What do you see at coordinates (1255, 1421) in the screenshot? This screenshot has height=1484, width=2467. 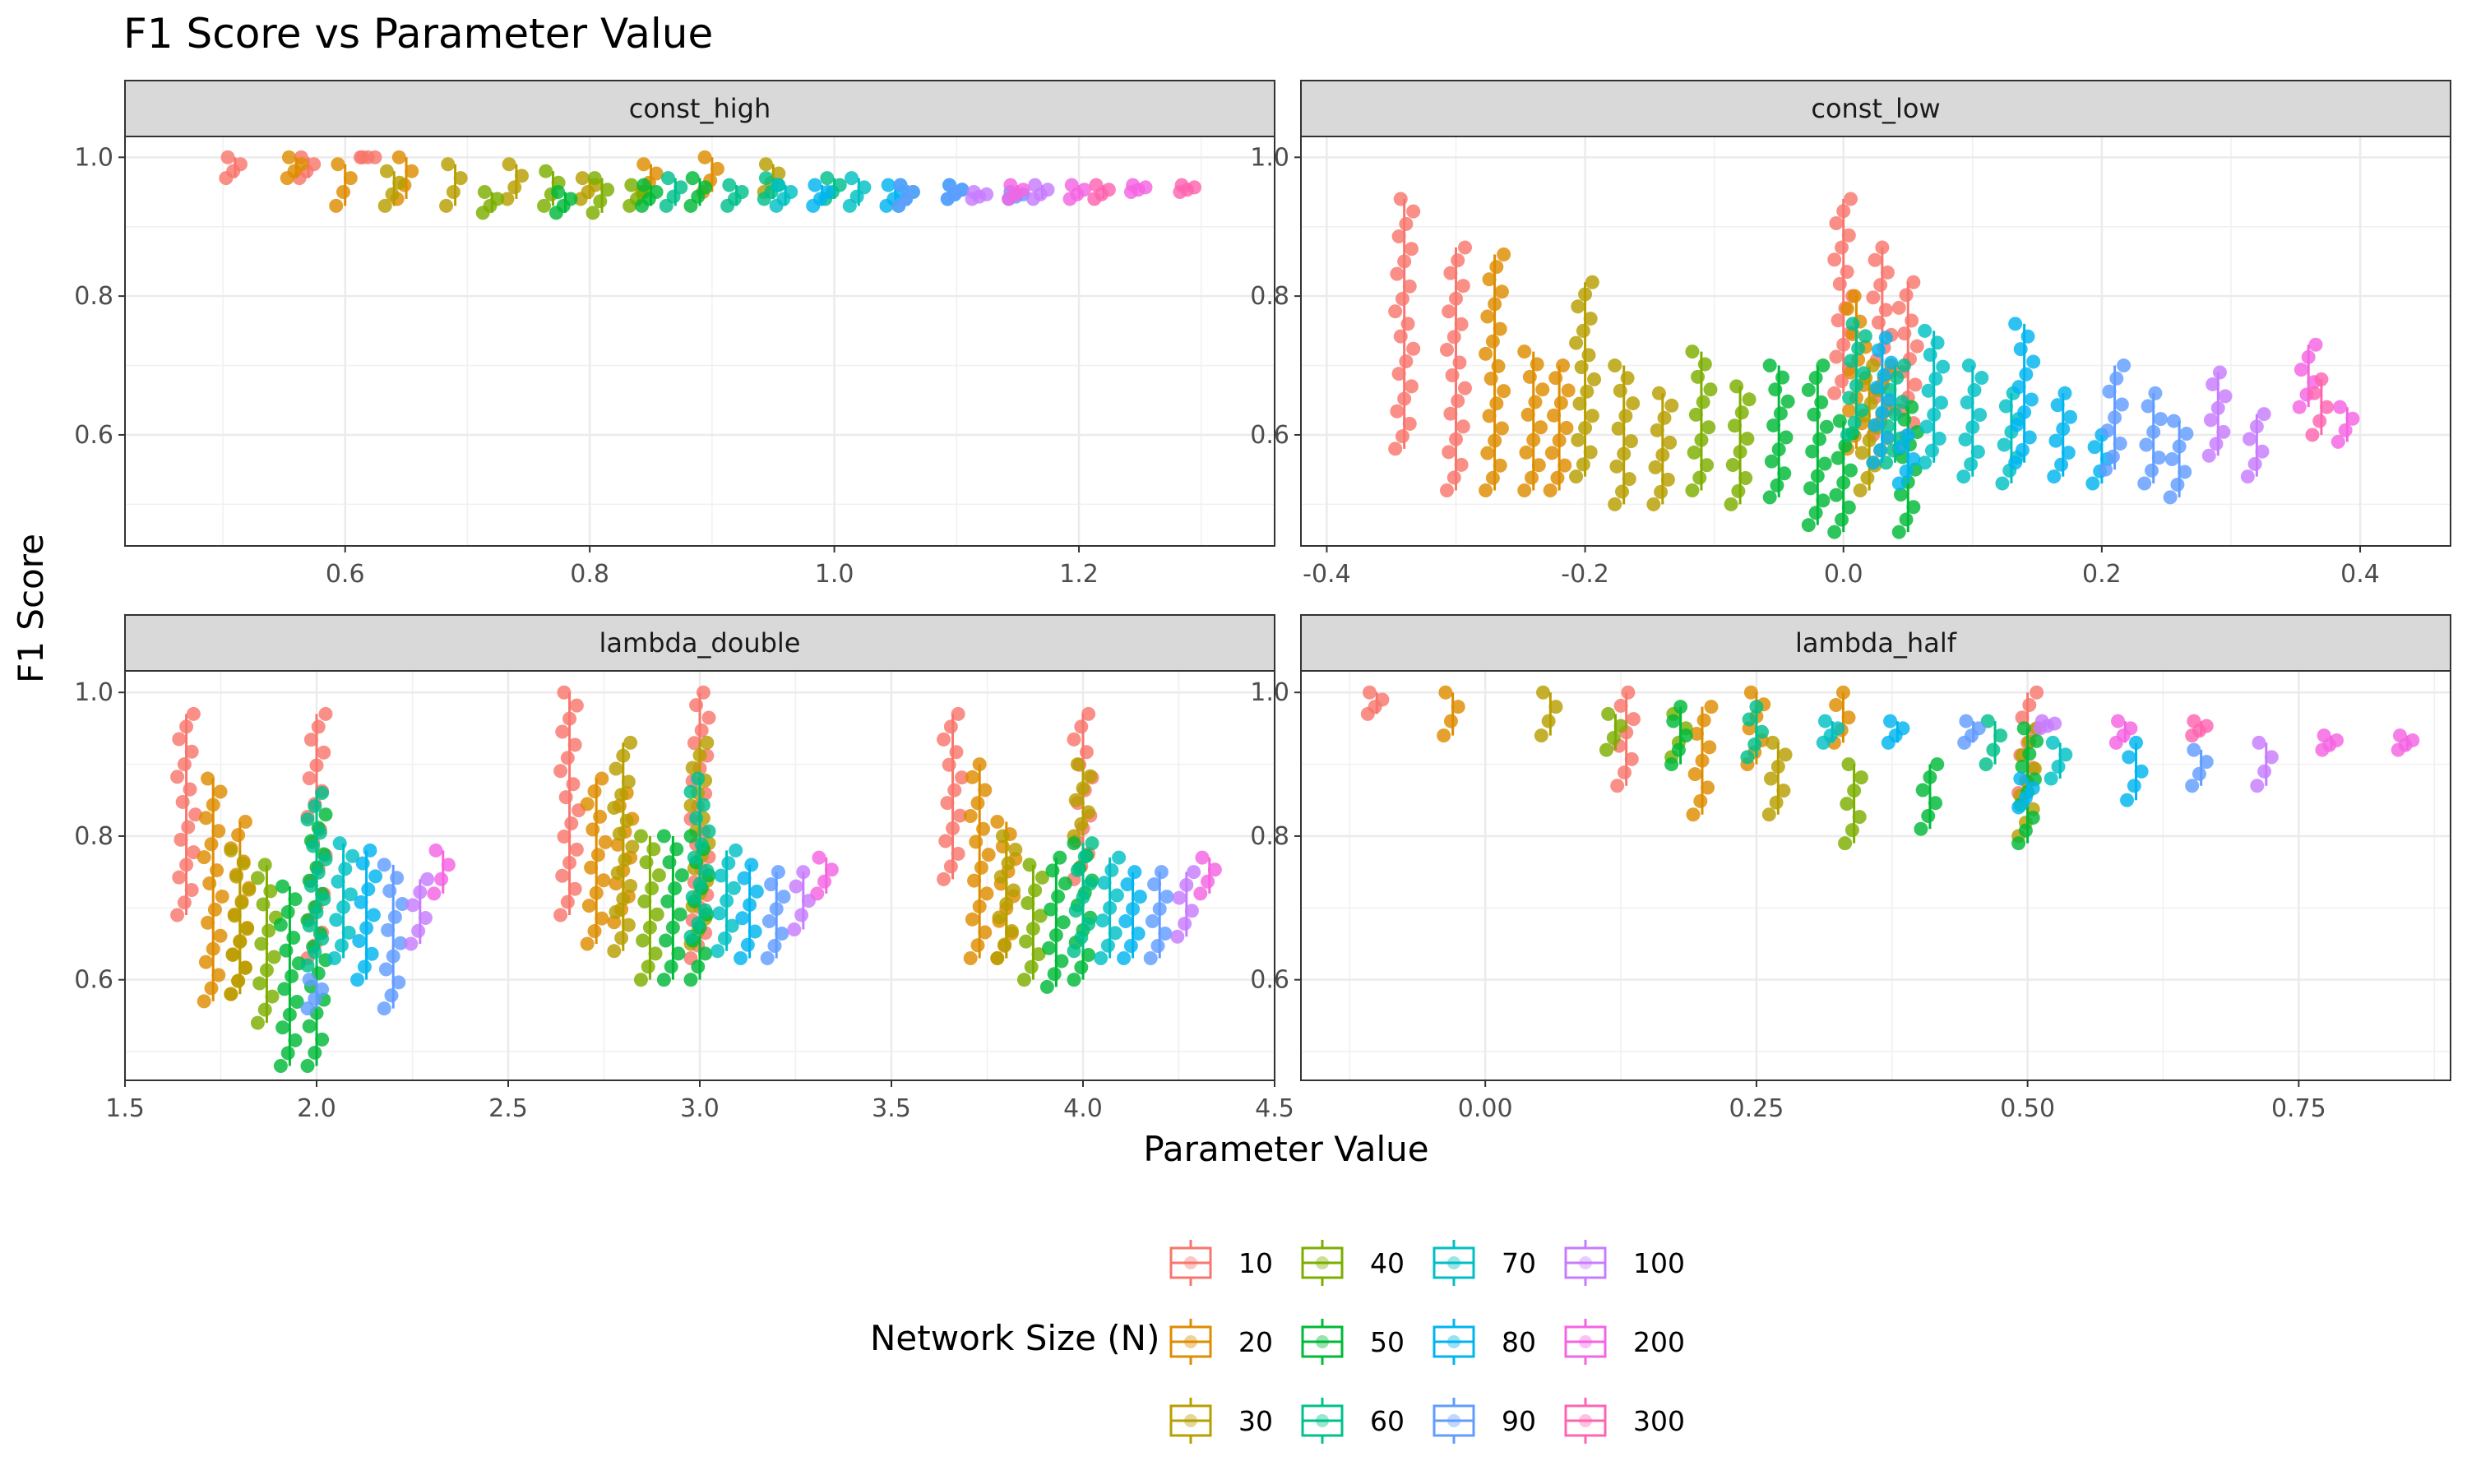 I see `legend-label: 30` at bounding box center [1255, 1421].